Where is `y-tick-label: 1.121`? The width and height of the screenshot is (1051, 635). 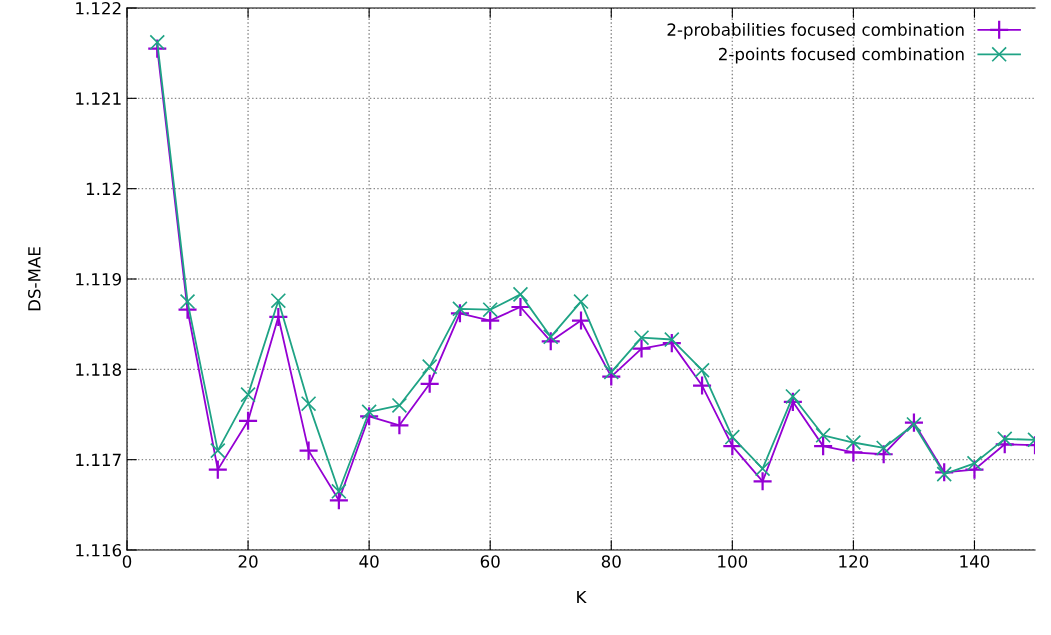 y-tick-label: 1.121 is located at coordinates (98, 98).